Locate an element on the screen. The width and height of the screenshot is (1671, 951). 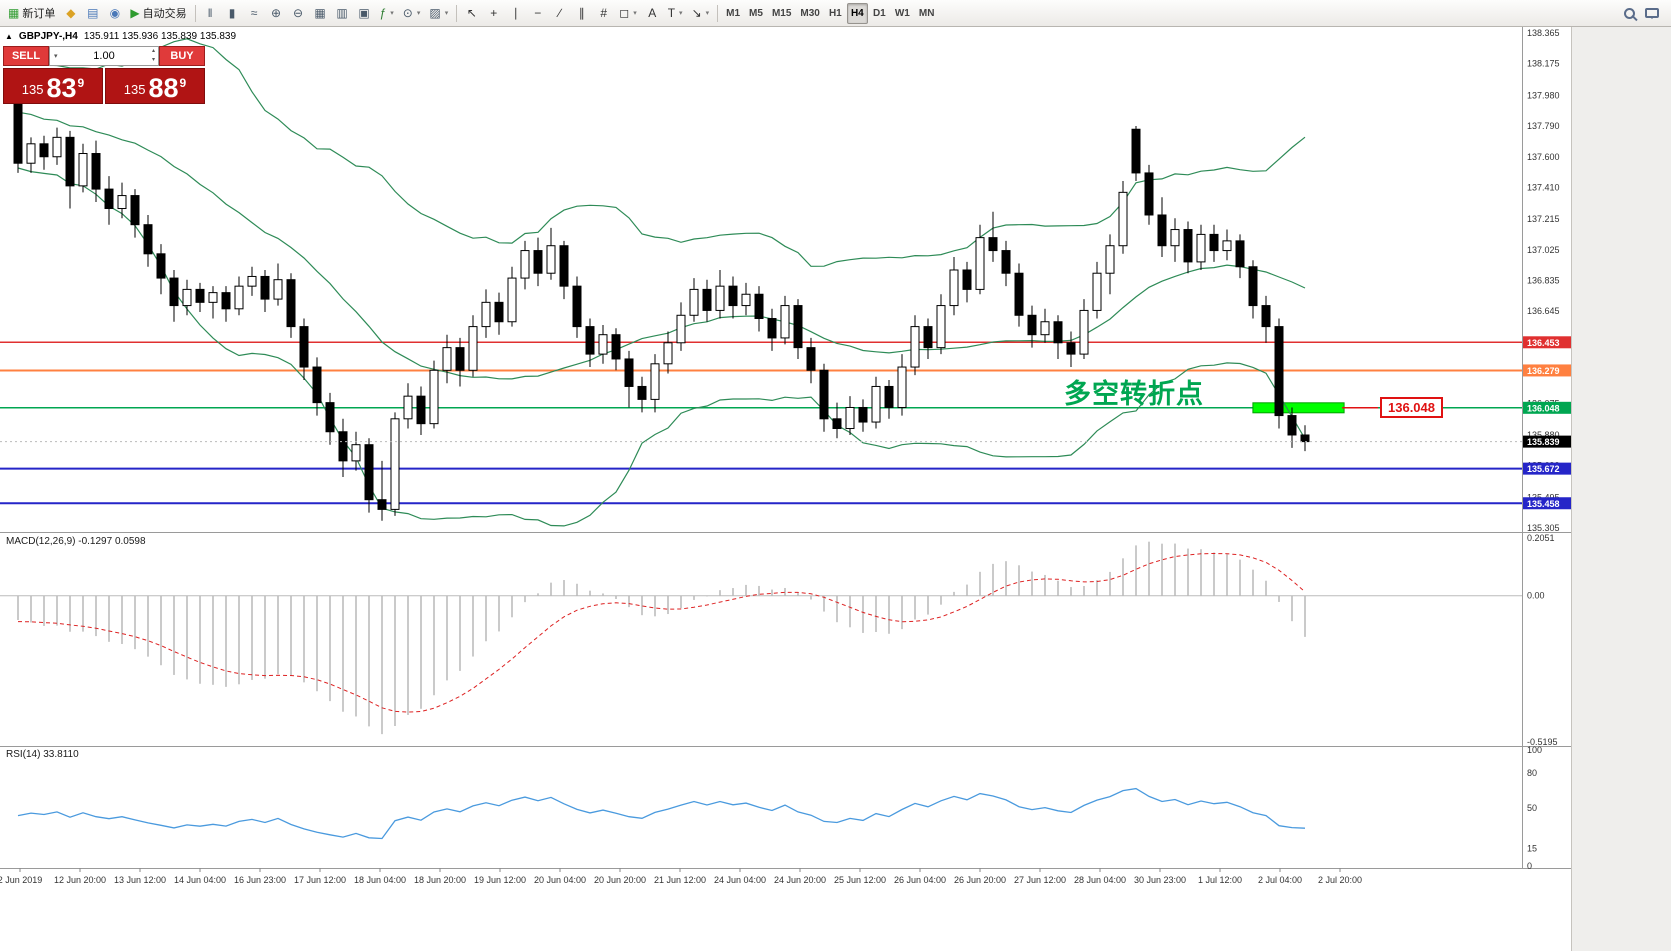
autotrading-glyph: ▶ is located at coordinates (135, 13).